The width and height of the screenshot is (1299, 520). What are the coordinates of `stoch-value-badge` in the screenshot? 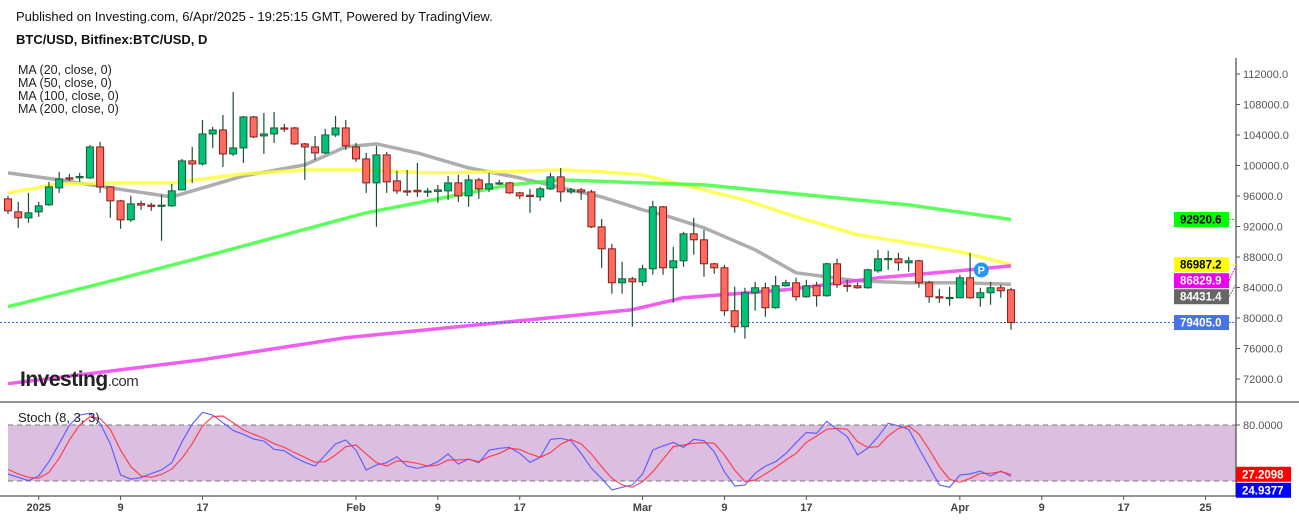 It's located at (1263, 490).